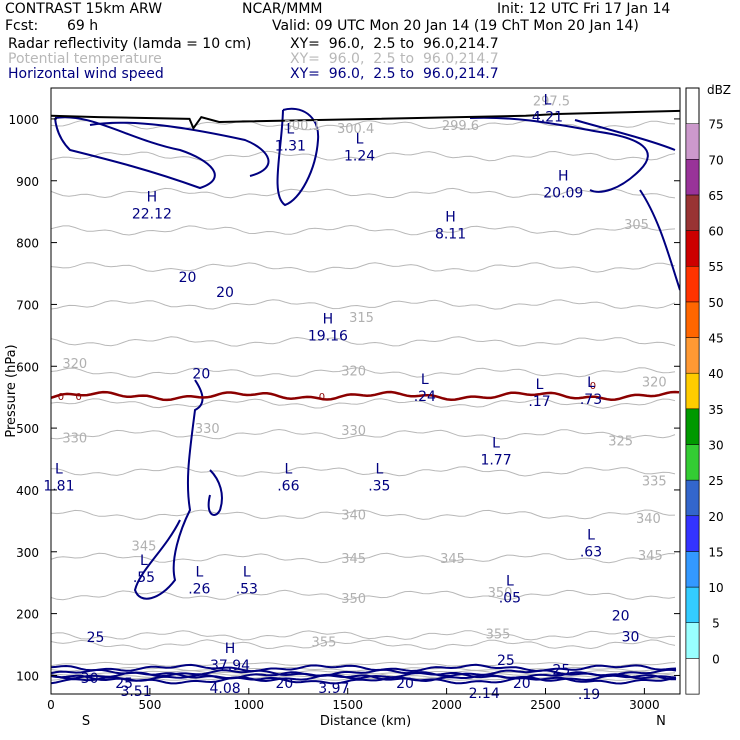  Describe the element at coordinates (22, 26) in the screenshot. I see `fcst-label: Fcst:` at that location.